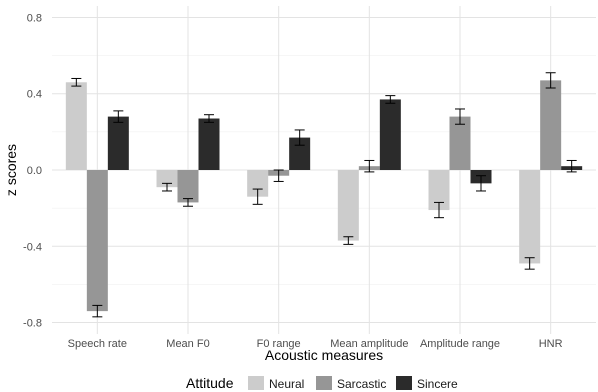 This screenshot has width=598, height=392. What do you see at coordinates (97, 344) in the screenshot?
I see `x-tick-label: Speech rate` at bounding box center [97, 344].